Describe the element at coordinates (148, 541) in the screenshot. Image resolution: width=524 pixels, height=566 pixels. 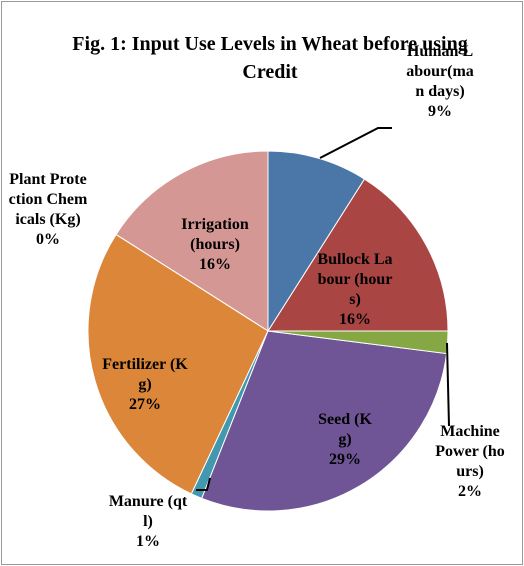
I see `value-label: 1%` at that location.